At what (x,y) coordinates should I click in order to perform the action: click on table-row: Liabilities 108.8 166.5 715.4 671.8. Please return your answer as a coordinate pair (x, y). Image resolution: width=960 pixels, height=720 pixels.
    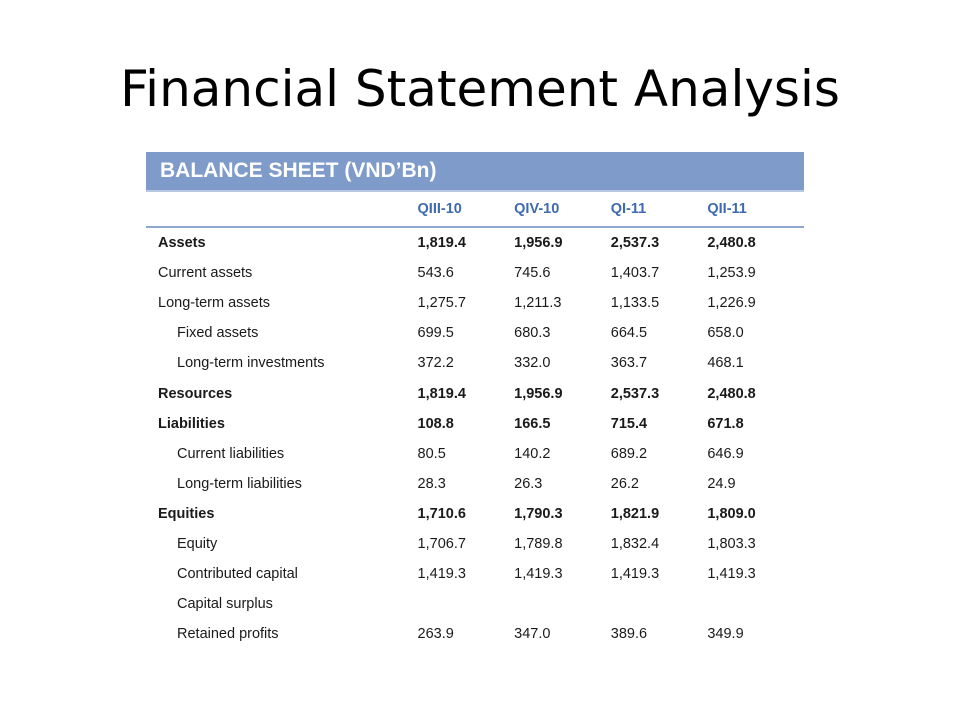
    Looking at the image, I should click on (475, 424).